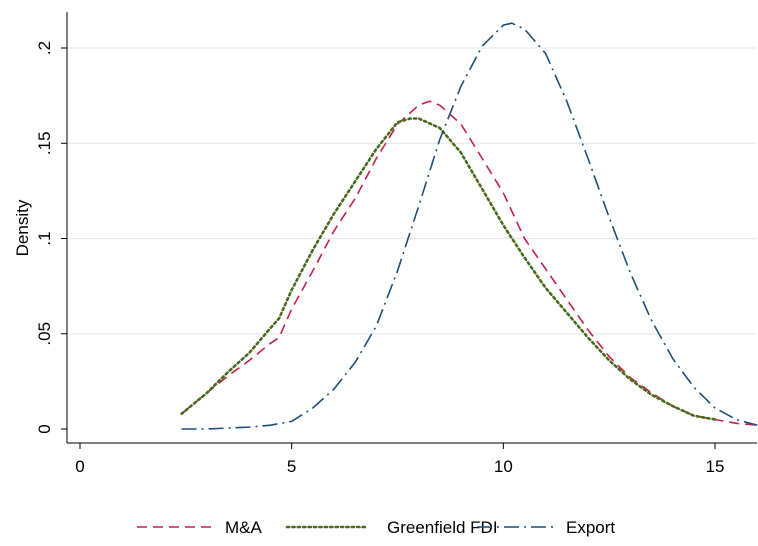 The image size is (758, 546). I want to click on legend: M&A Greenfield FDI Export, so click(376, 527).